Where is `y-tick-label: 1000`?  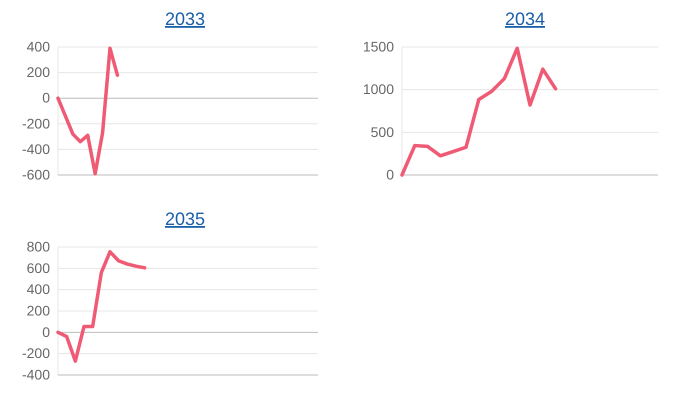 y-tick-label: 1000 is located at coordinates (378, 89).